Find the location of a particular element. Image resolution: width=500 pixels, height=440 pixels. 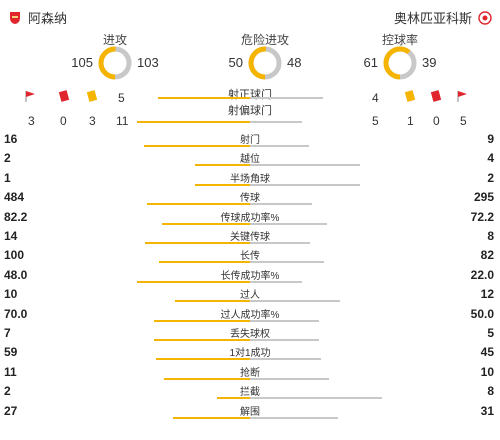

stat-label: 长传 is located at coordinates (250, 257).